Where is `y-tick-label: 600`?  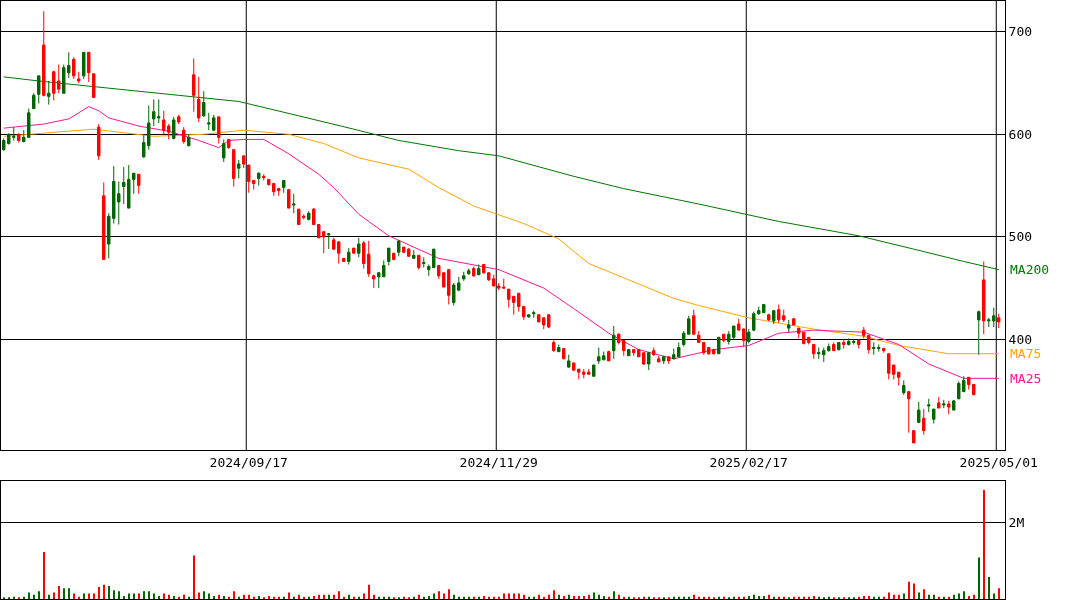
y-tick-label: 600 is located at coordinates (1020, 134).